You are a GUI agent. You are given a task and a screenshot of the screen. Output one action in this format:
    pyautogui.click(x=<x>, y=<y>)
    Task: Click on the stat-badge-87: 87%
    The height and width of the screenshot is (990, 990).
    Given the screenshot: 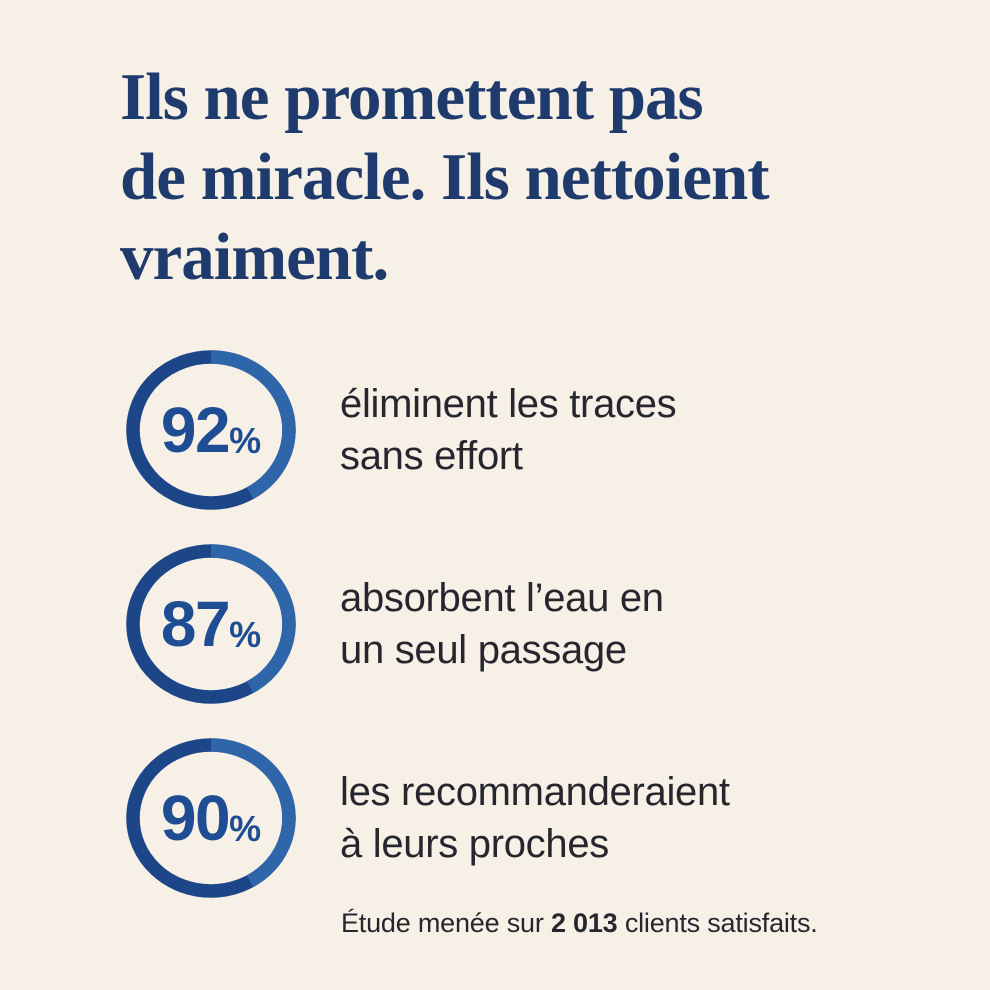 What is the action you would take?
    pyautogui.click(x=211, y=624)
    